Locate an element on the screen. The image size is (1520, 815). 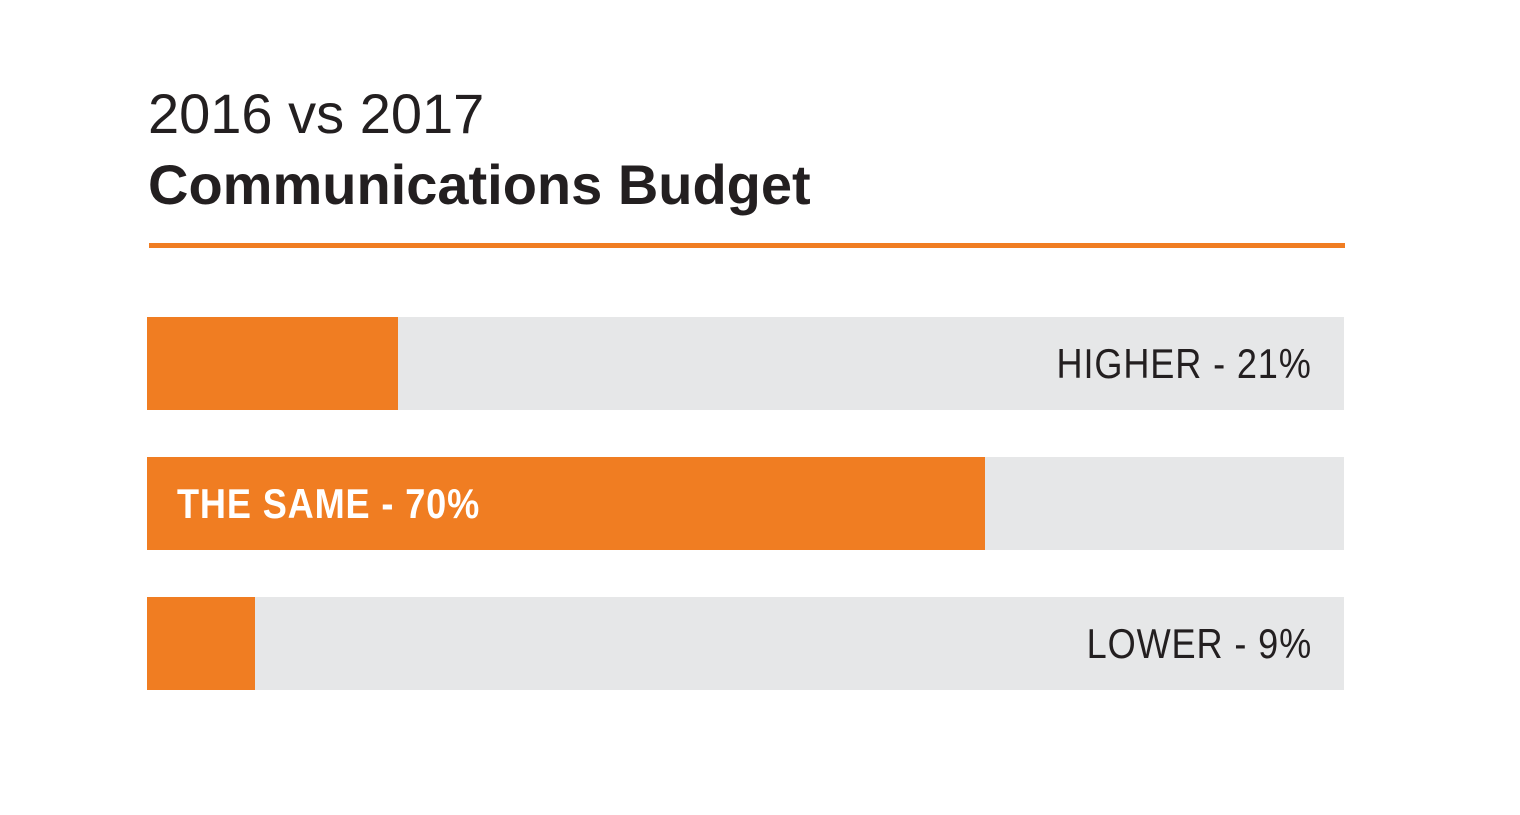
bar-track-higher: HIGHER - 21% is located at coordinates (745, 363).